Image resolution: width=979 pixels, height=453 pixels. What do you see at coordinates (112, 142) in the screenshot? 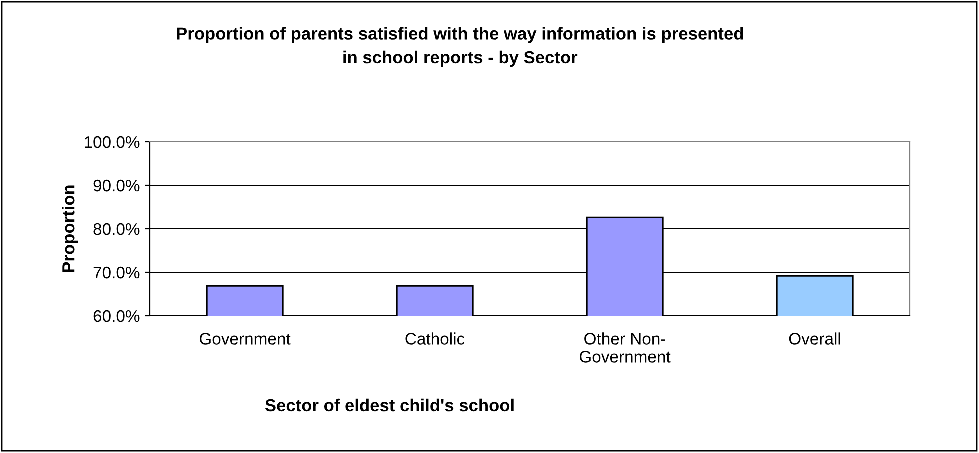
I see `y-tick-label: 100.0%` at bounding box center [112, 142].